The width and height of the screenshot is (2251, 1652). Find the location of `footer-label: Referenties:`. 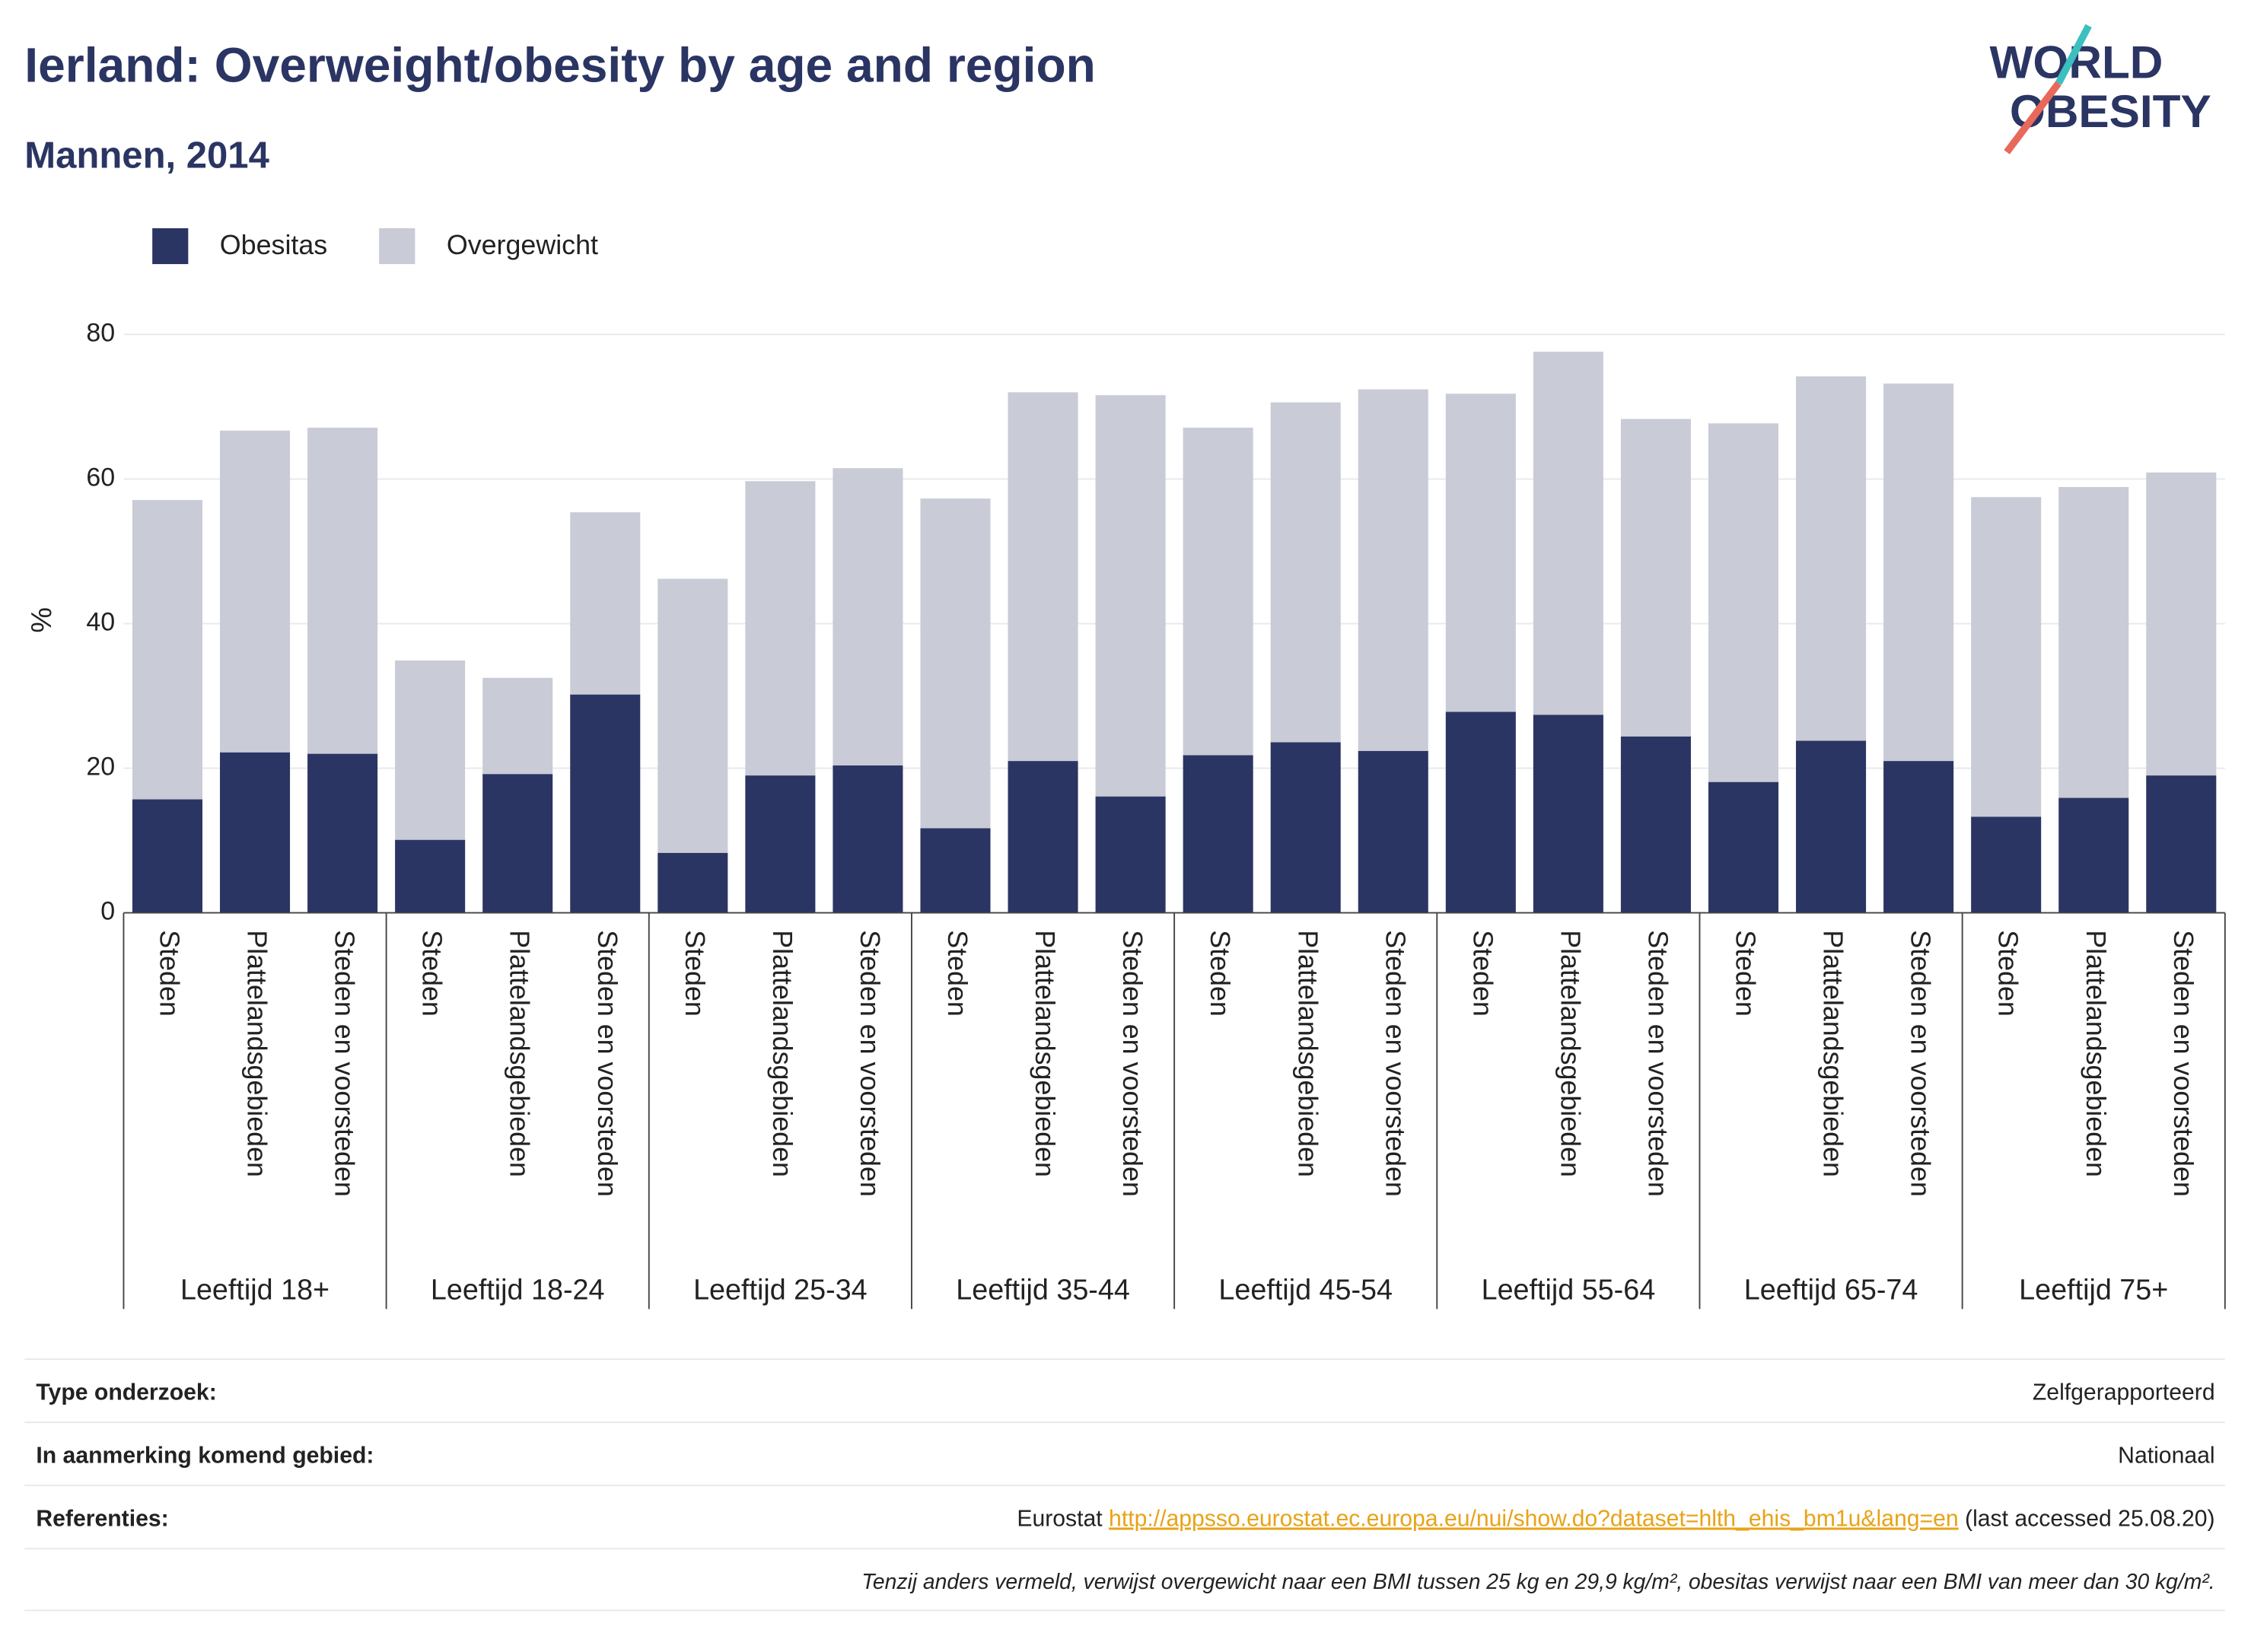

footer-label: Referenties: is located at coordinates (102, 1518).